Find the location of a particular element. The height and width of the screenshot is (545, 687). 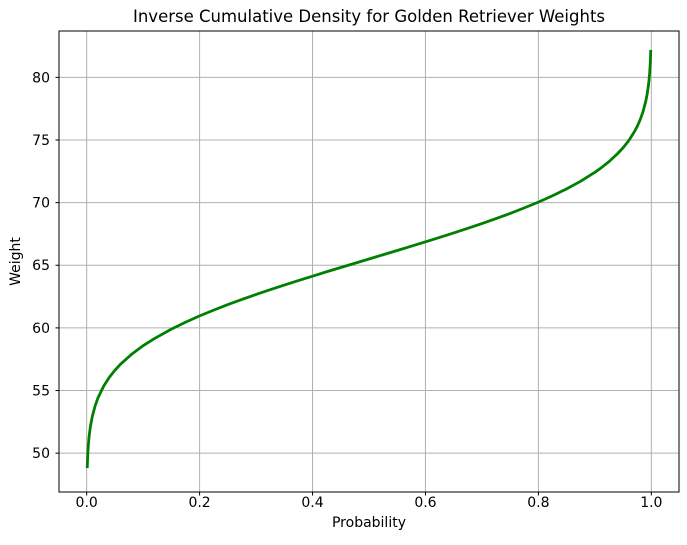

y-tick-label: 80 is located at coordinates (41, 78).